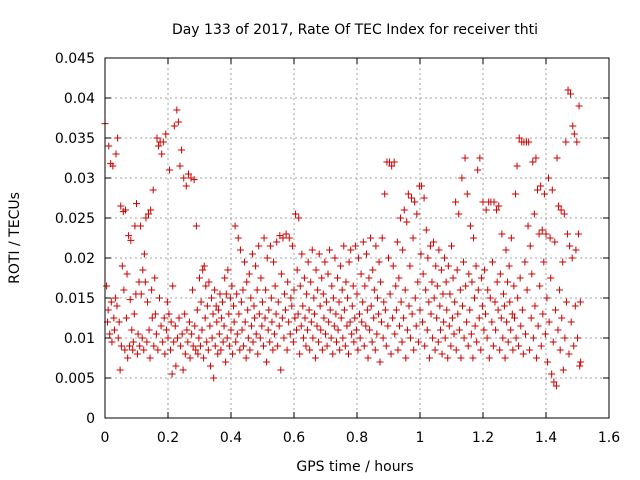 The height and width of the screenshot is (480, 640). I want to click on y-tick-label: 0.015, so click(75, 299).